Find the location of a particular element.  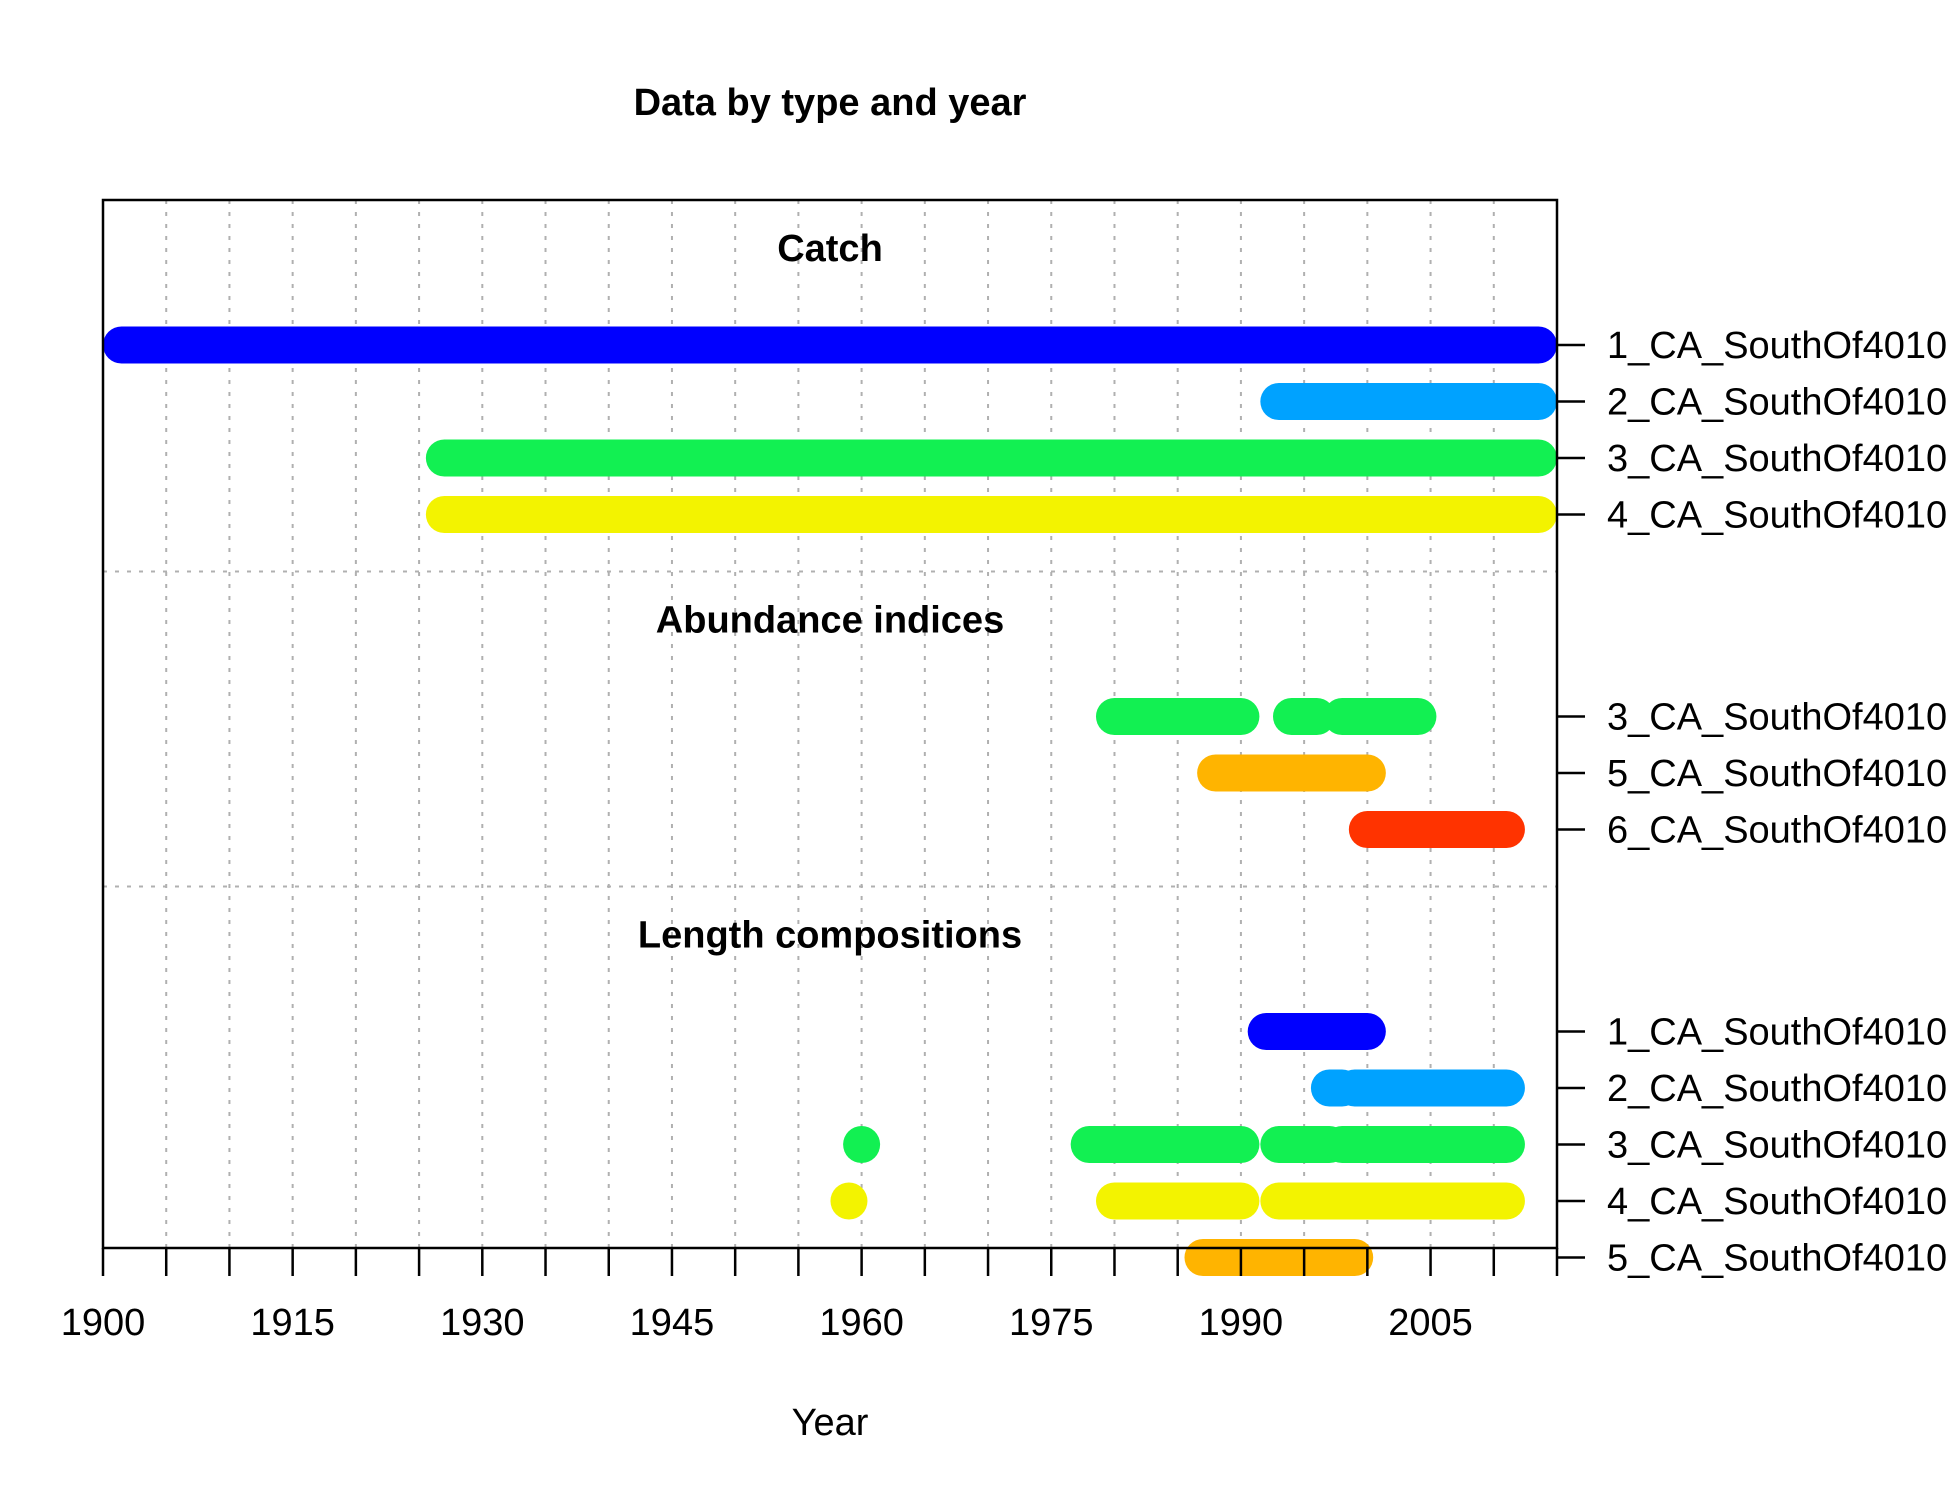

x-tick-label: 1915 is located at coordinates (292, 1323).